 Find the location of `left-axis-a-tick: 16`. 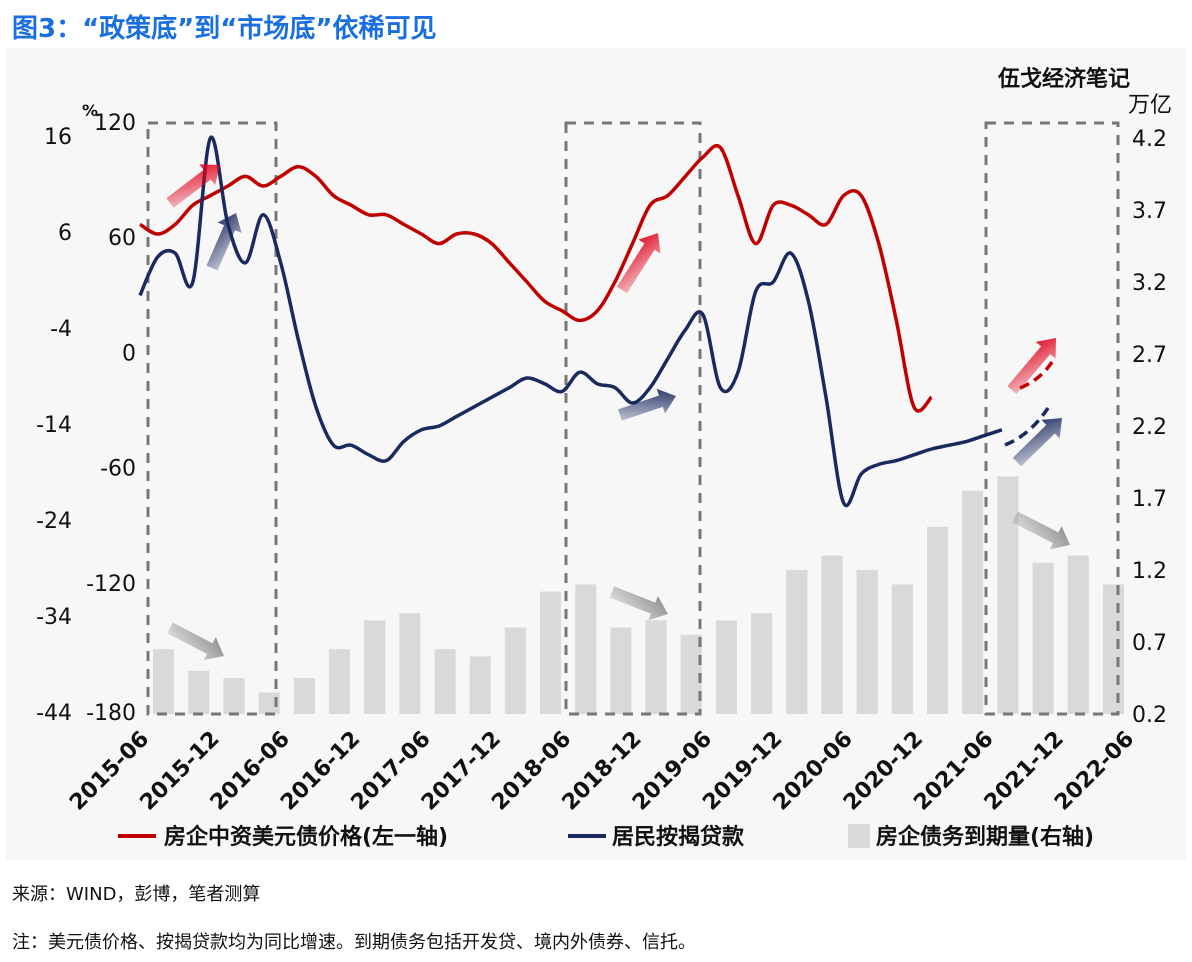

left-axis-a-tick: 16 is located at coordinates (58, 137).